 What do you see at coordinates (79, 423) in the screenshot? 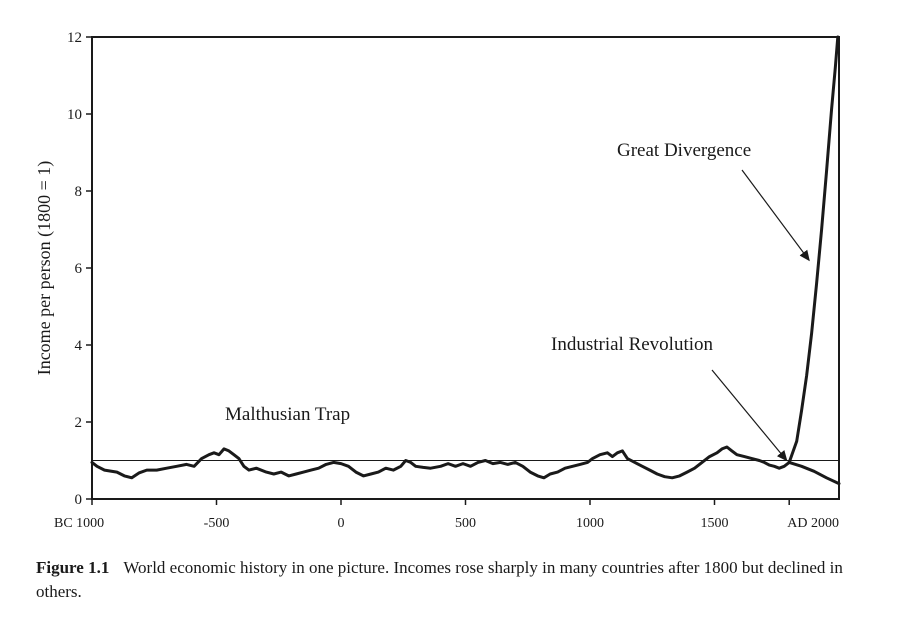
I see `y-tick-label: 2` at bounding box center [79, 423].